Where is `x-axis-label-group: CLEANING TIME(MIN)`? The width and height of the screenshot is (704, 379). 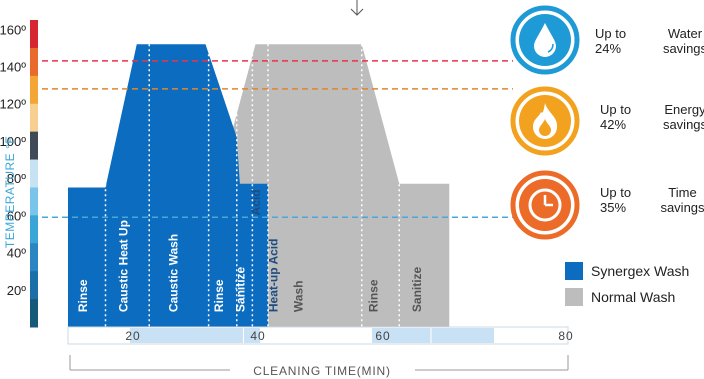
x-axis-label-group: CLEANING TIME(MIN) is located at coordinates (319, 366).